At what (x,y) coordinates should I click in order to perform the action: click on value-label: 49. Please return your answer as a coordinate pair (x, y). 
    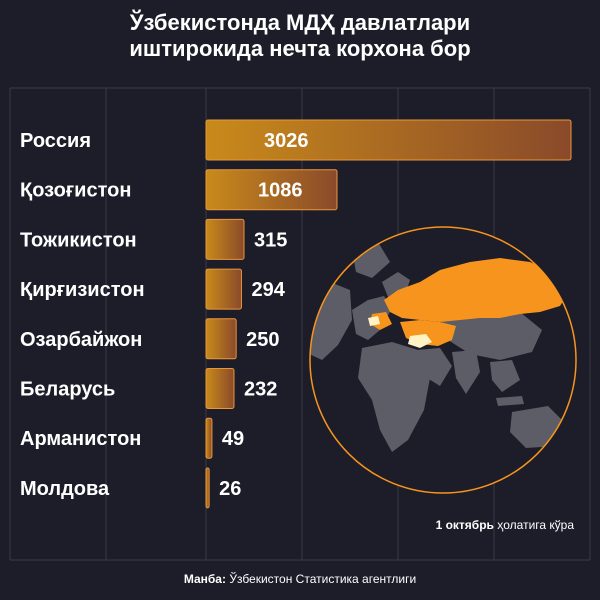
    Looking at the image, I should click on (233, 439).